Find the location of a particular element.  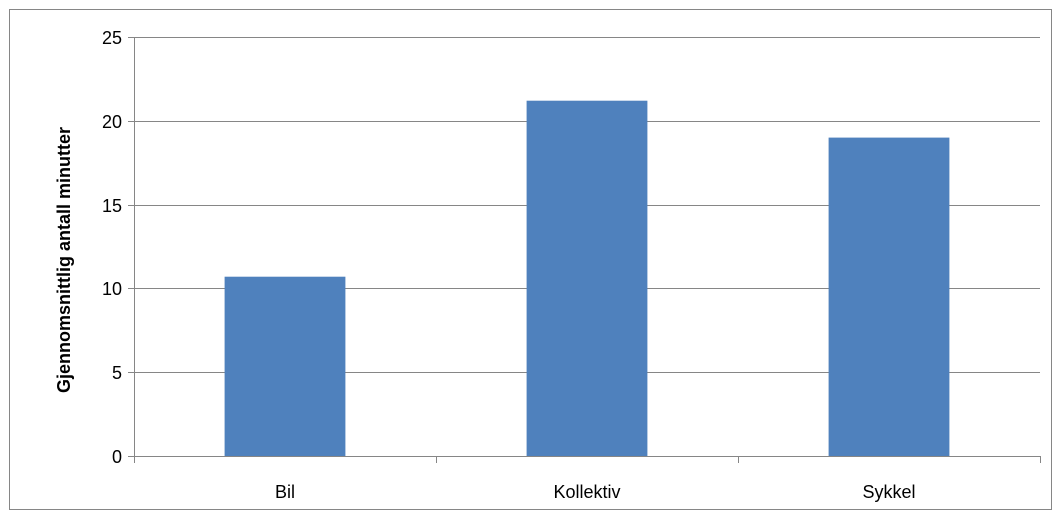

bar-sykkel is located at coordinates (889, 296).